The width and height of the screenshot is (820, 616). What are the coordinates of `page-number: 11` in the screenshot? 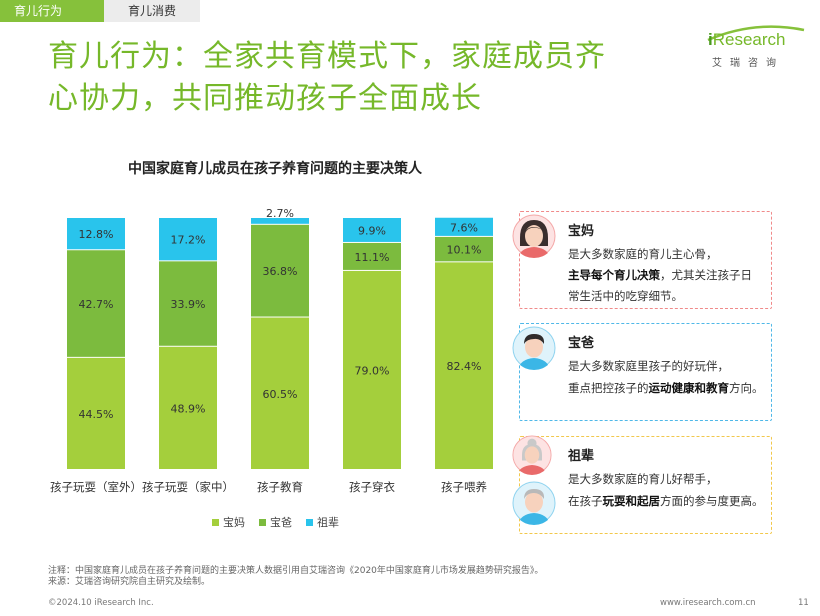 It's located at (803, 603).